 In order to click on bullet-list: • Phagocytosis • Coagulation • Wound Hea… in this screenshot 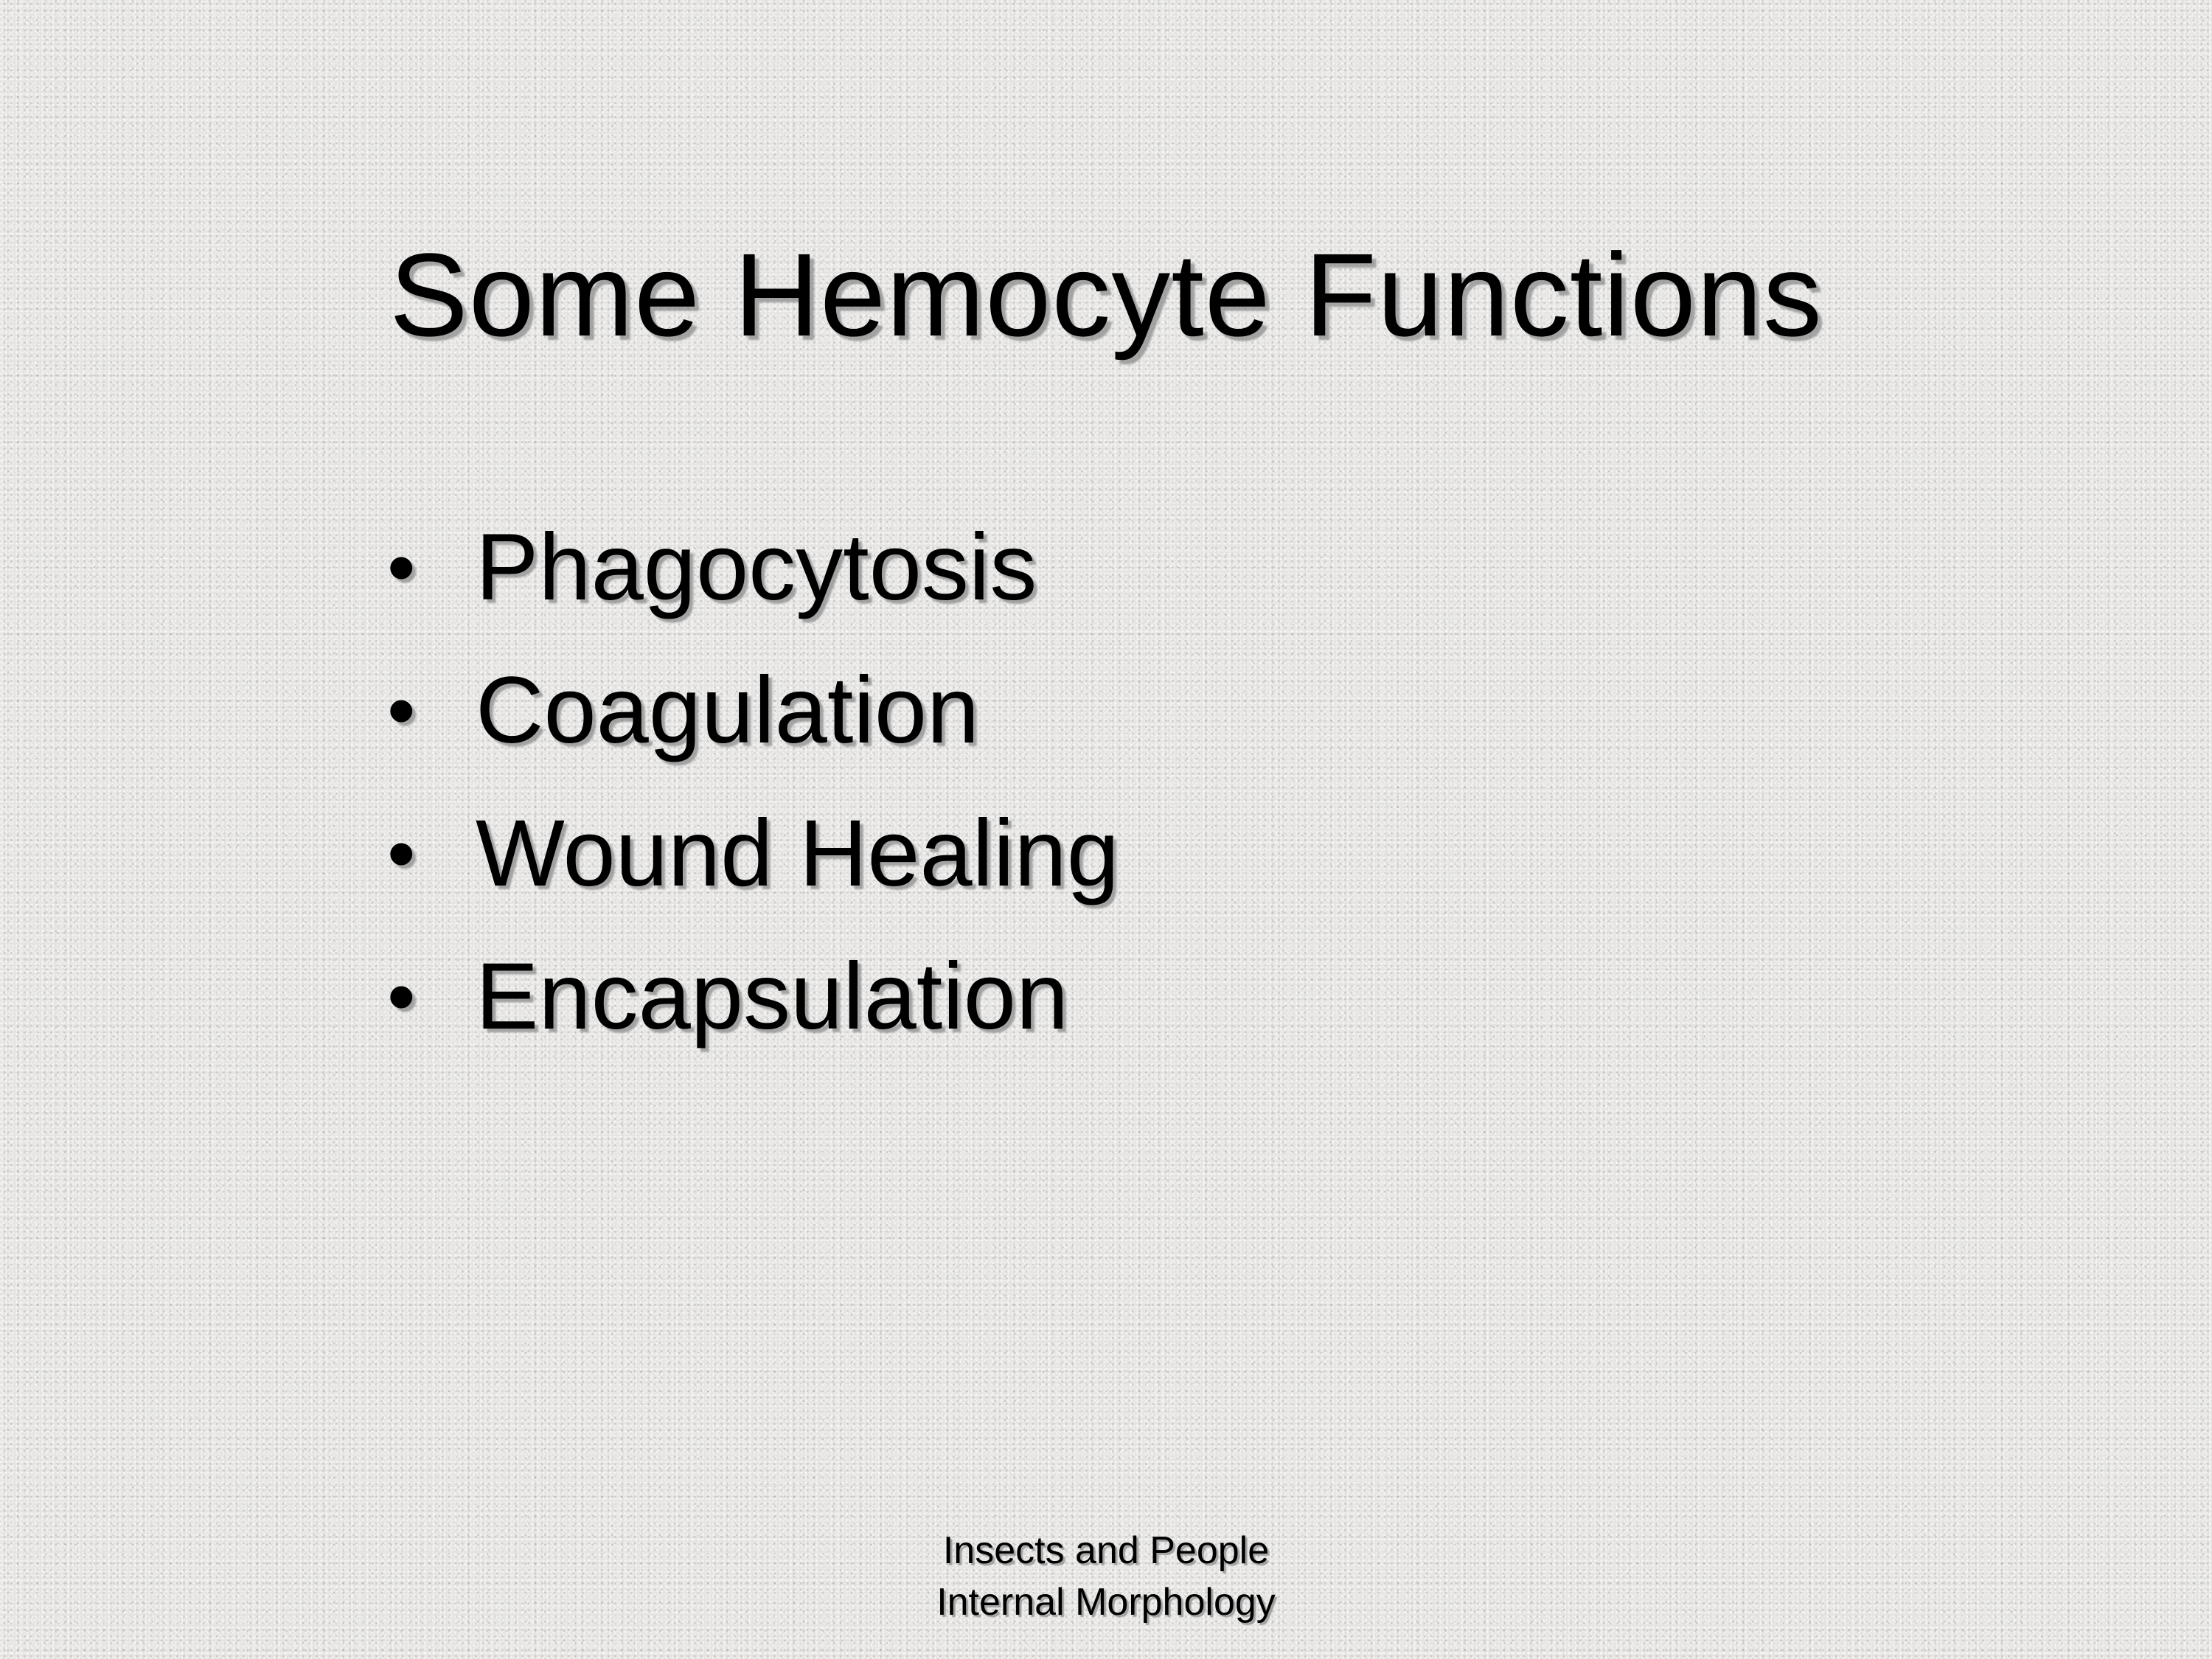, I will do `click(753, 795)`.